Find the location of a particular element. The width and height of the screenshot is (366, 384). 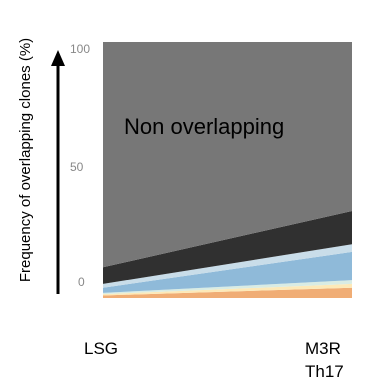

y-tick-label-100: 100 is located at coordinates (80, 49).